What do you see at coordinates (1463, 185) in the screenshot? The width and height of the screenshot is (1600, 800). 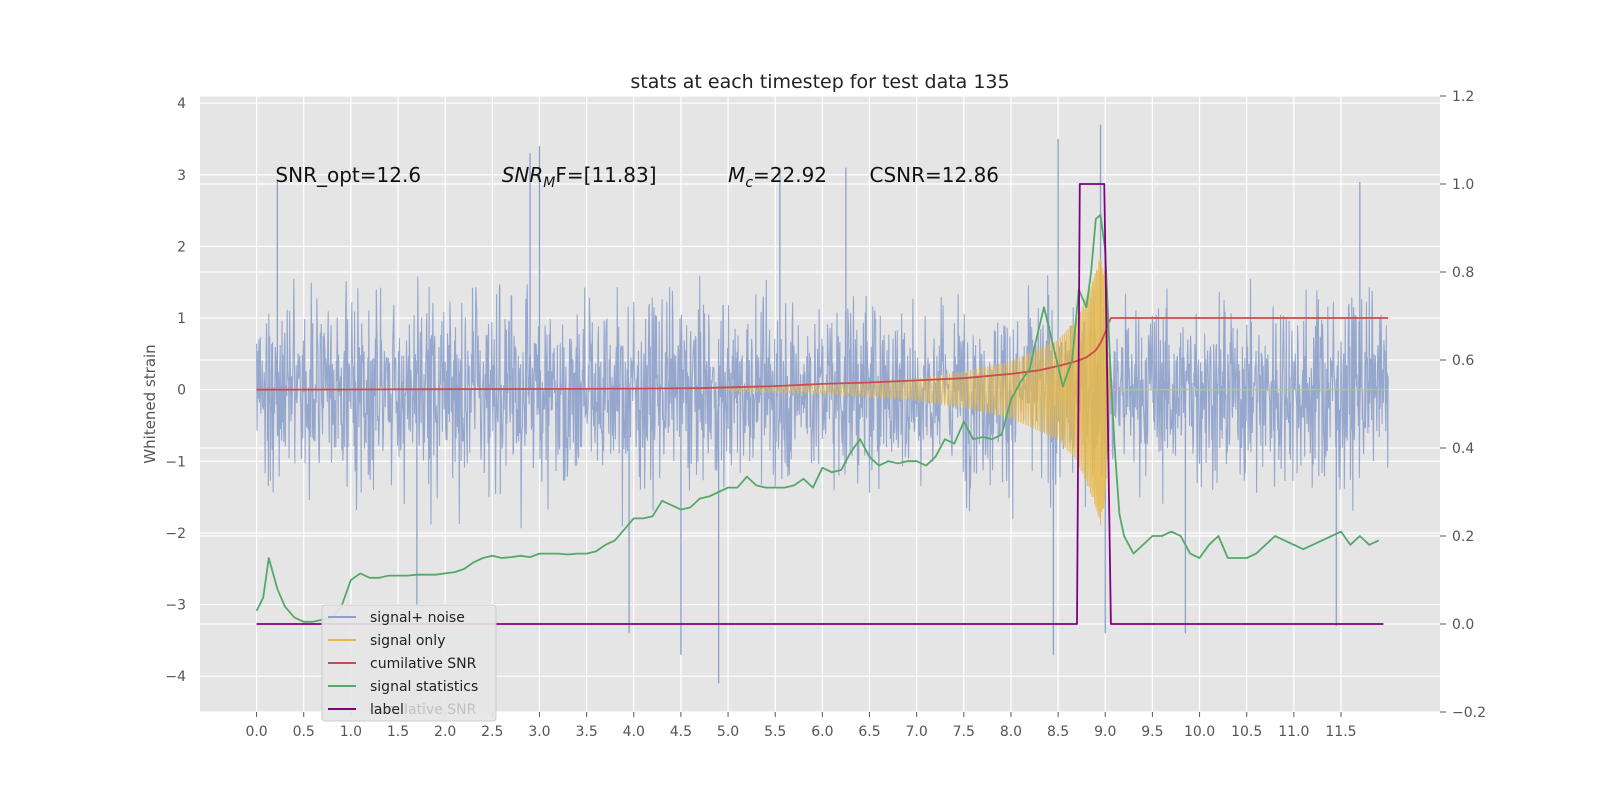 I see `y2-tick-label: 1.0` at bounding box center [1463, 185].